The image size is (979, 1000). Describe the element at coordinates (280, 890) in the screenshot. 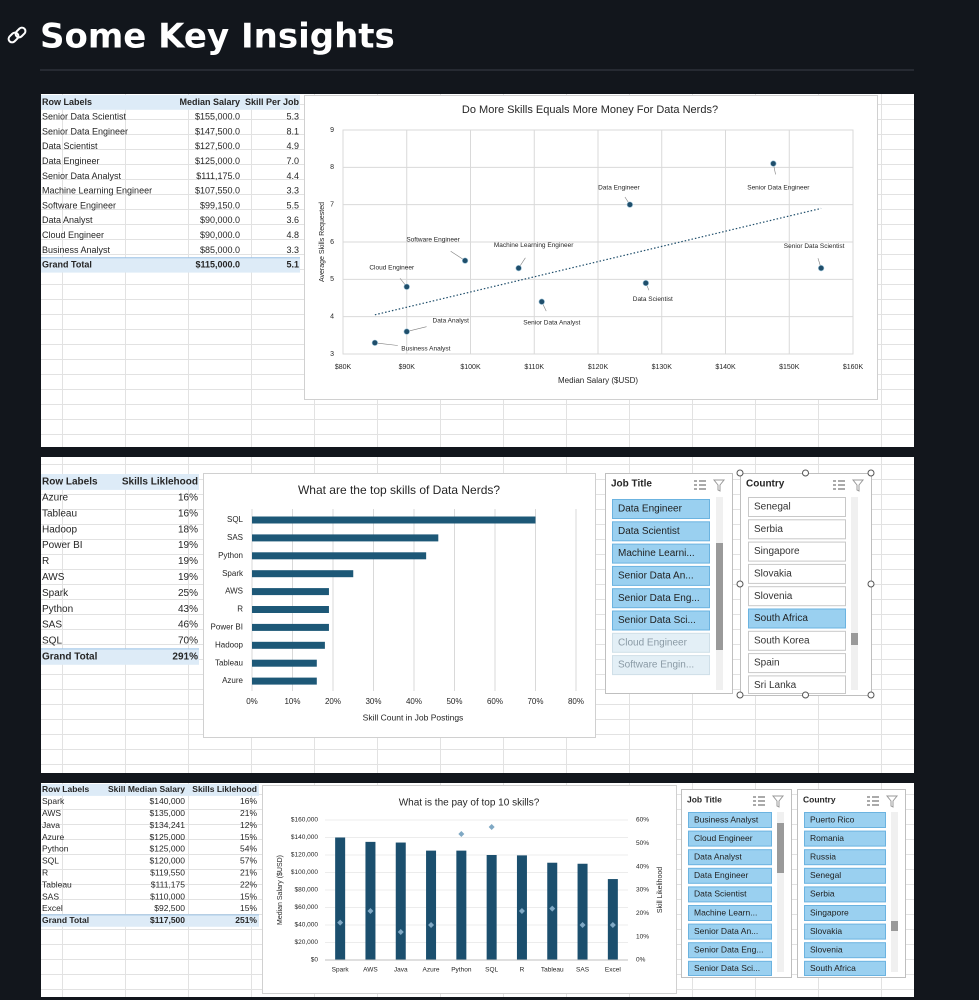

I see `y-axis-title: Median Salary ($USD)` at that location.